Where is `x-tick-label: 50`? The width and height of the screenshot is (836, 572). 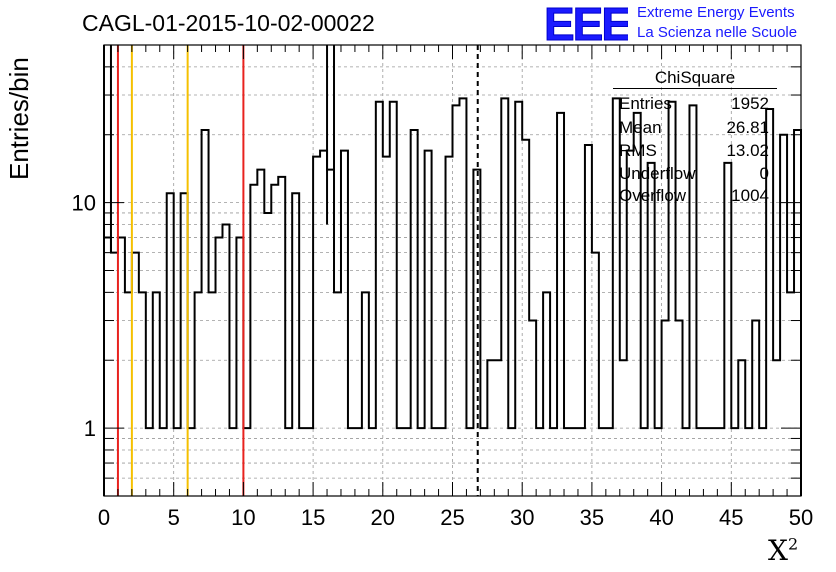 x-tick-label: 50 is located at coordinates (801, 517).